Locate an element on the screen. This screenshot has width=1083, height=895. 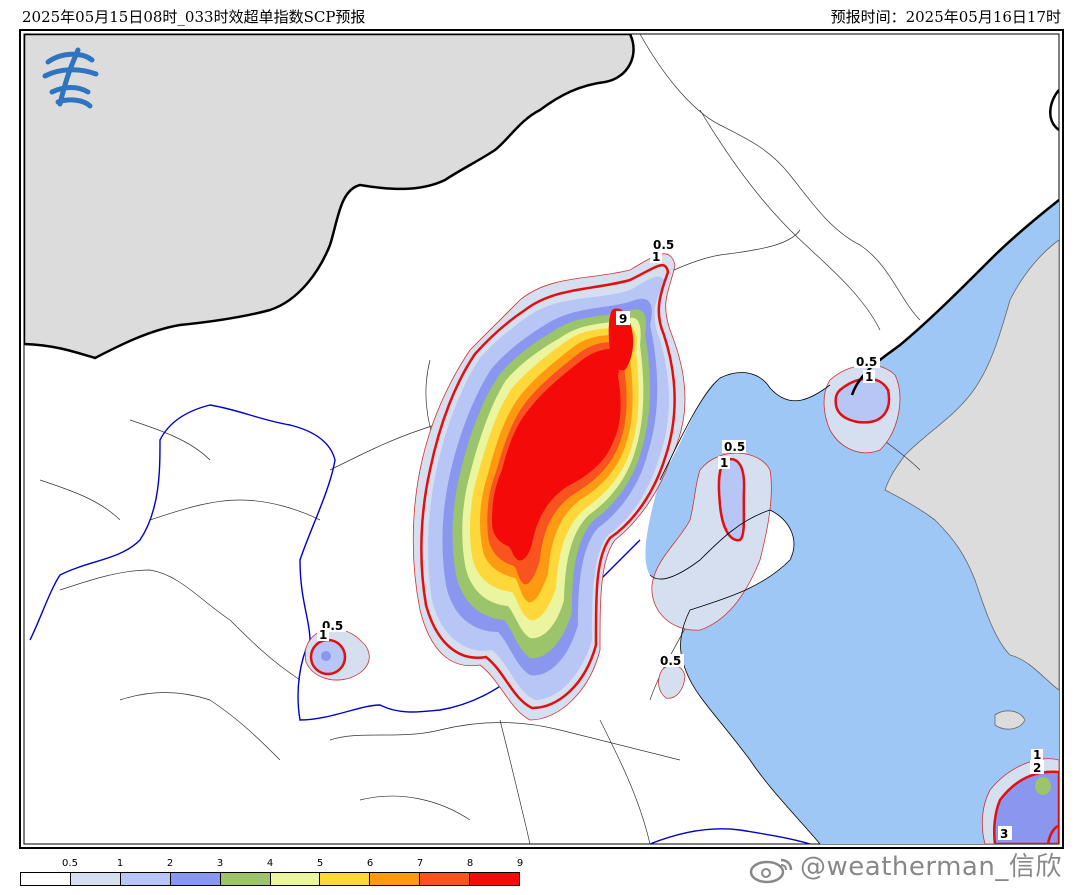
map-title: 2025年05月15日08时_033时效超单指数SCP预报 is located at coordinates (194, 17).